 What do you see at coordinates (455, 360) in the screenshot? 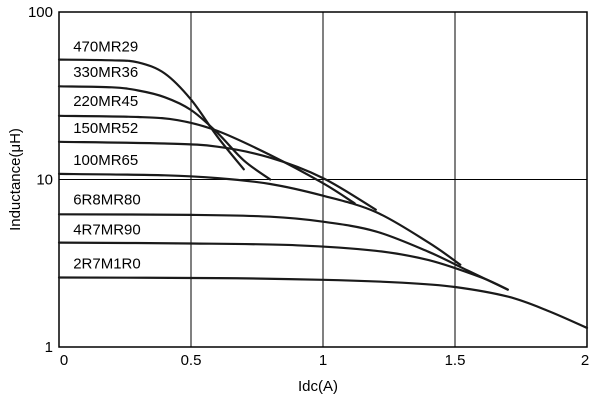
I see `x-tick-label: 1.5` at bounding box center [455, 360].